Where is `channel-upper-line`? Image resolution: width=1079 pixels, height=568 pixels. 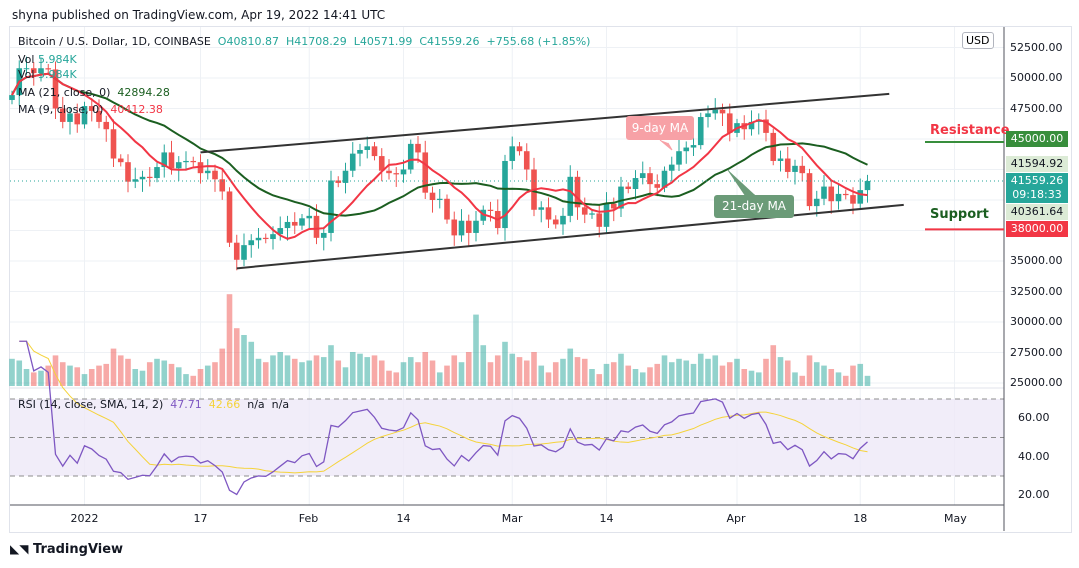
channel-upper-line is located at coordinates (545, 123).